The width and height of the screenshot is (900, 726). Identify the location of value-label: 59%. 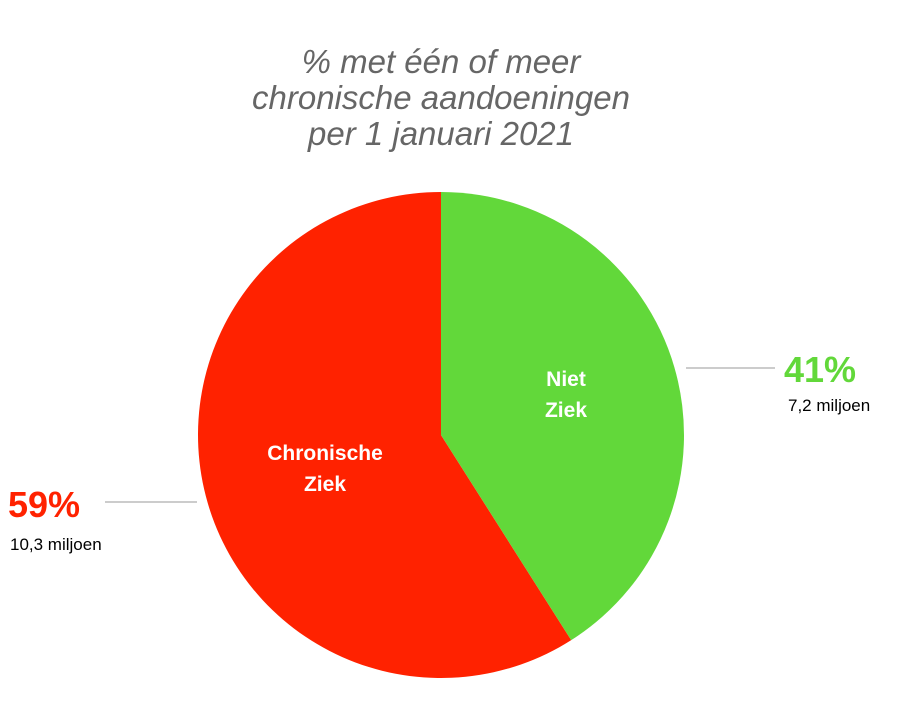
(44, 504).